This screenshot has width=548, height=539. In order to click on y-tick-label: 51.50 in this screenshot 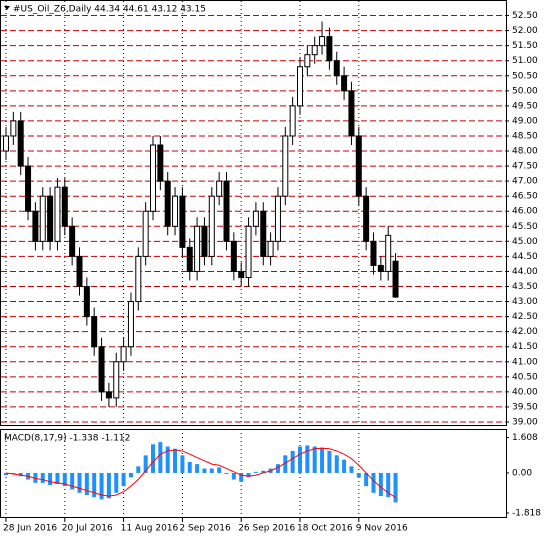, I will do `click(525, 46)`.